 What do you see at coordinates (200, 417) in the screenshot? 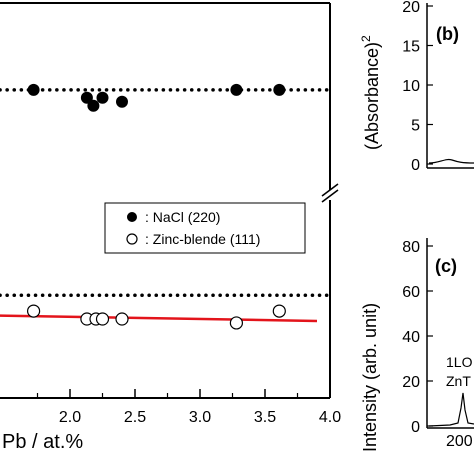
I see `x-tick-label-2: 3.0` at bounding box center [200, 417].